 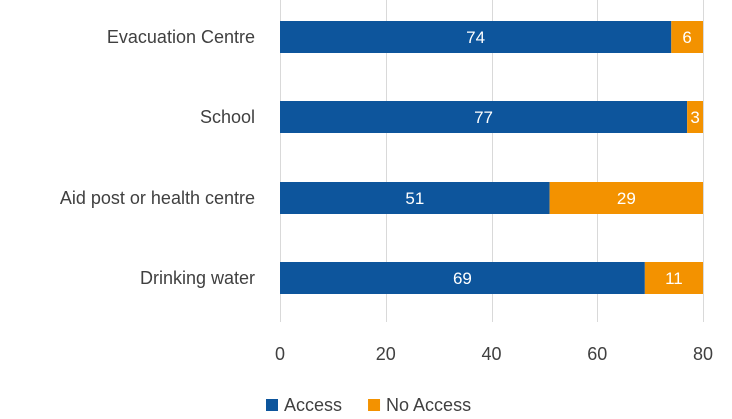 I want to click on x-tick-label-20: 20, so click(x=386, y=354).